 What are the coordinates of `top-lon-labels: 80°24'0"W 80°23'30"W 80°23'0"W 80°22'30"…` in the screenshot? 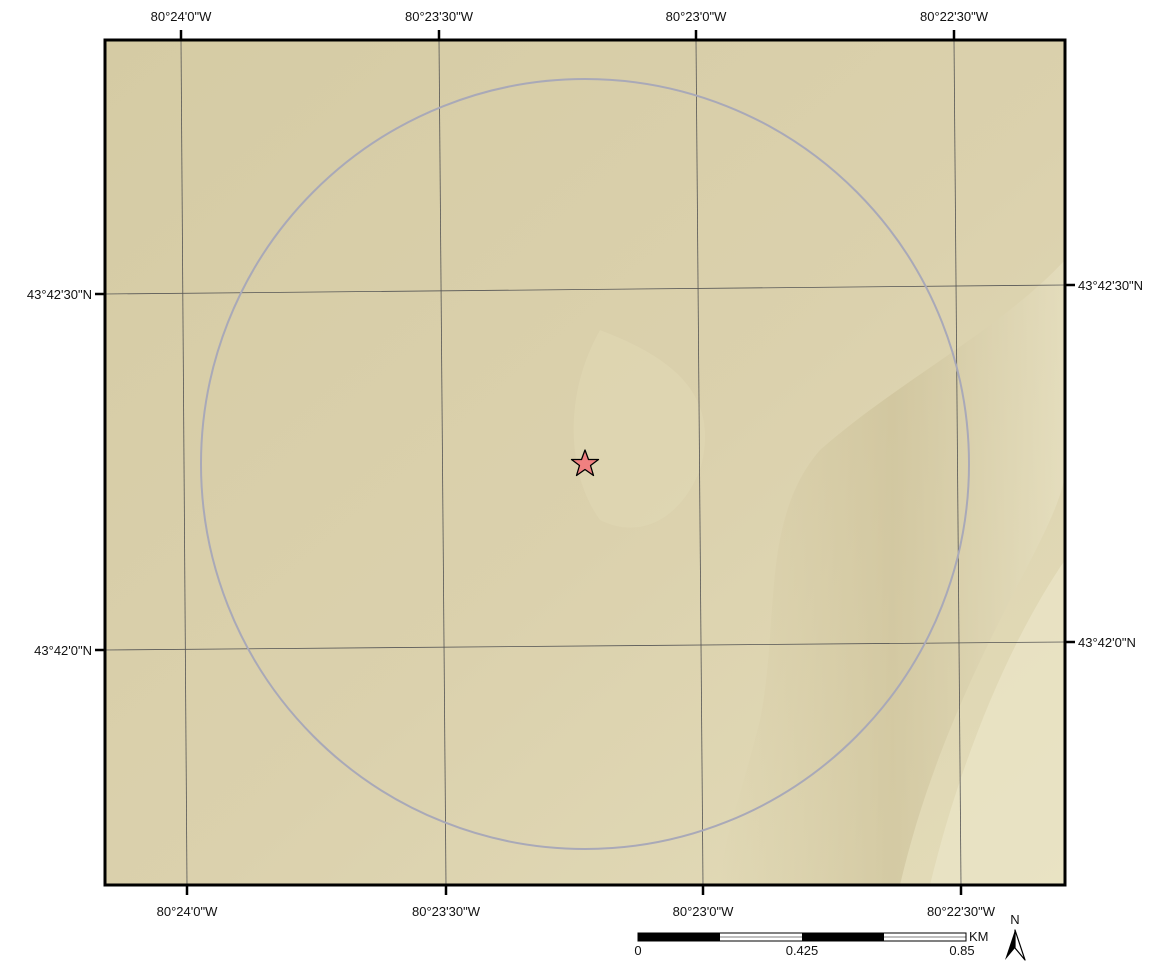 It's located at (570, 16).